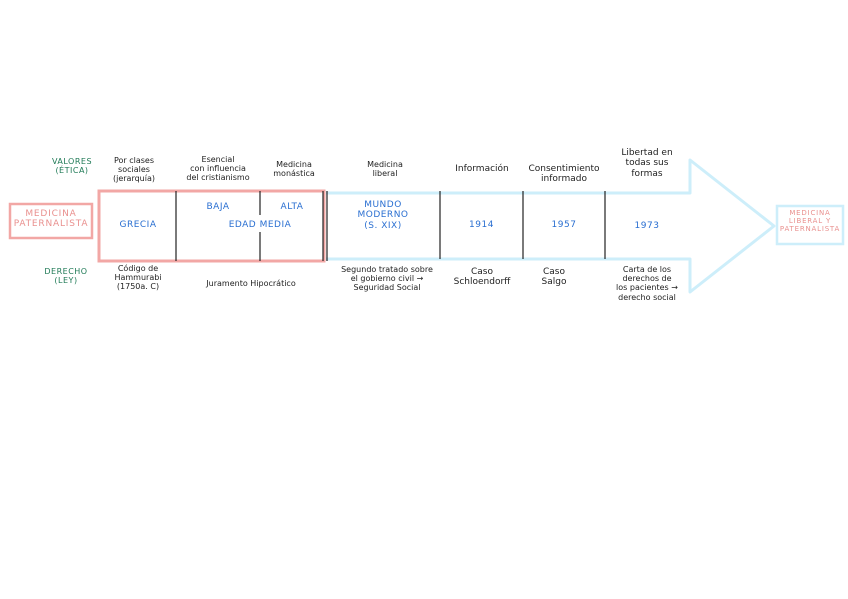  I want to click on right-label-box, so click(810, 225).